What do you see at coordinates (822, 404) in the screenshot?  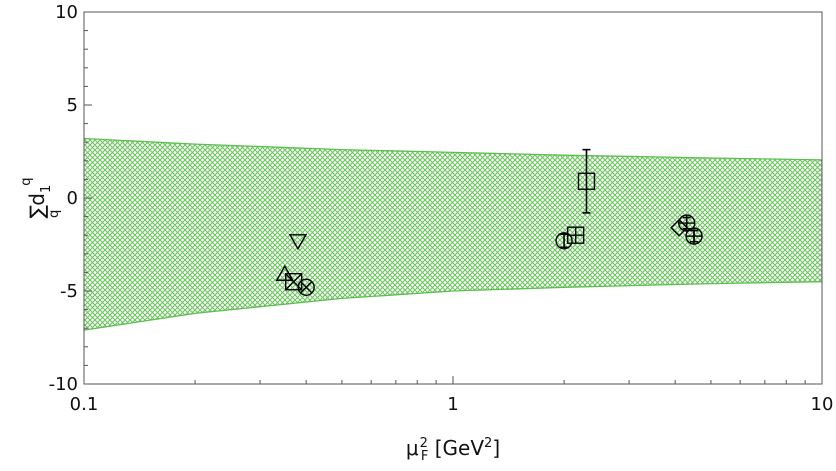 I see `x-tick-label: 10` at bounding box center [822, 404].